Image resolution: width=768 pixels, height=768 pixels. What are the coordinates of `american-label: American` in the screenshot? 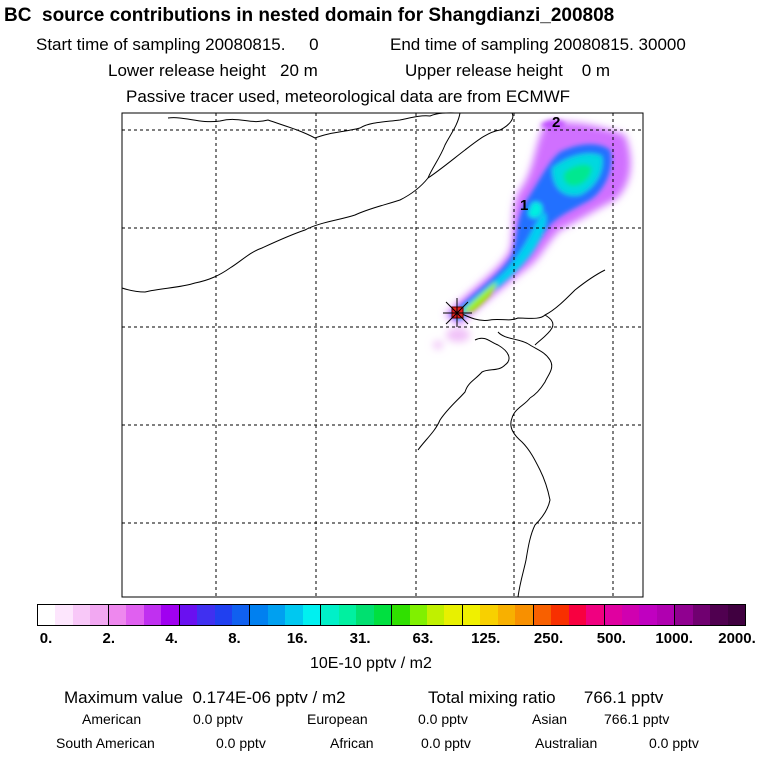 It's located at (112, 719).